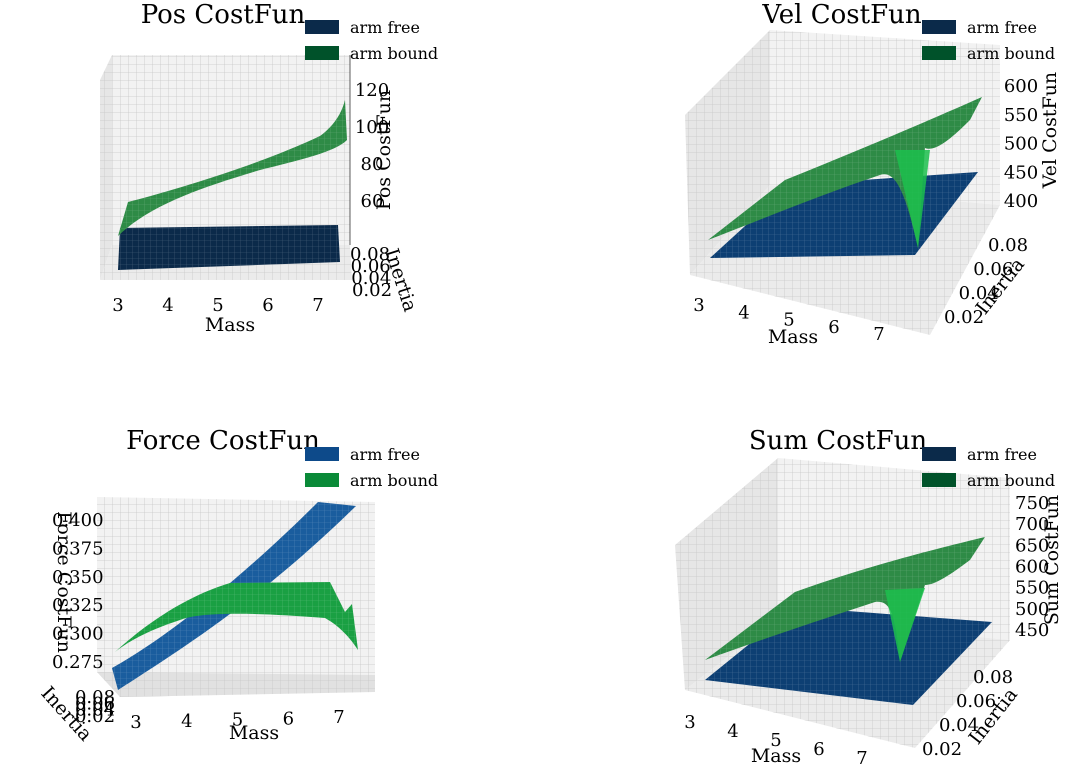 The height and width of the screenshot is (766, 1066). Describe the element at coordinates (95, 710) in the screenshot. I see `force-y-tick-label: 0.04` at that location.